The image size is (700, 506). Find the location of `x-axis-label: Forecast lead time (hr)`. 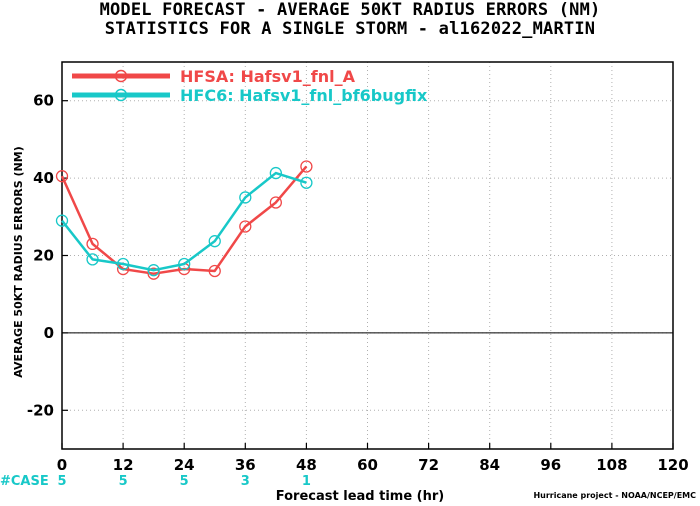

x-axis-label: Forecast lead time (hr) is located at coordinates (360, 496).